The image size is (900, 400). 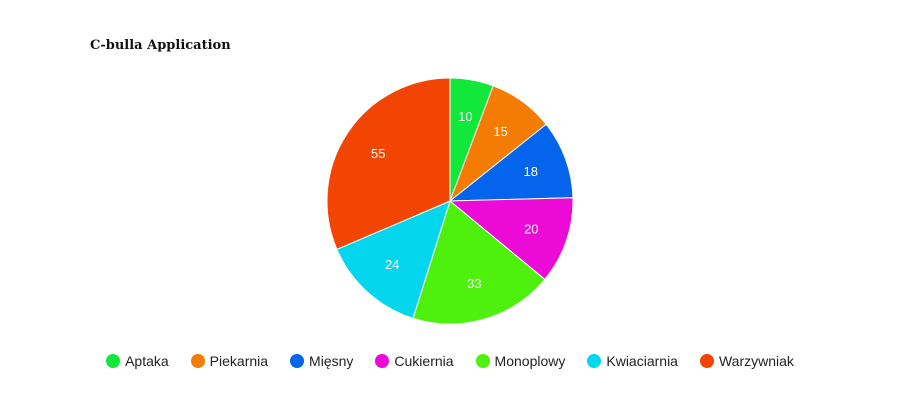 I want to click on pie-slice-monoplowy, so click(x=479, y=262).